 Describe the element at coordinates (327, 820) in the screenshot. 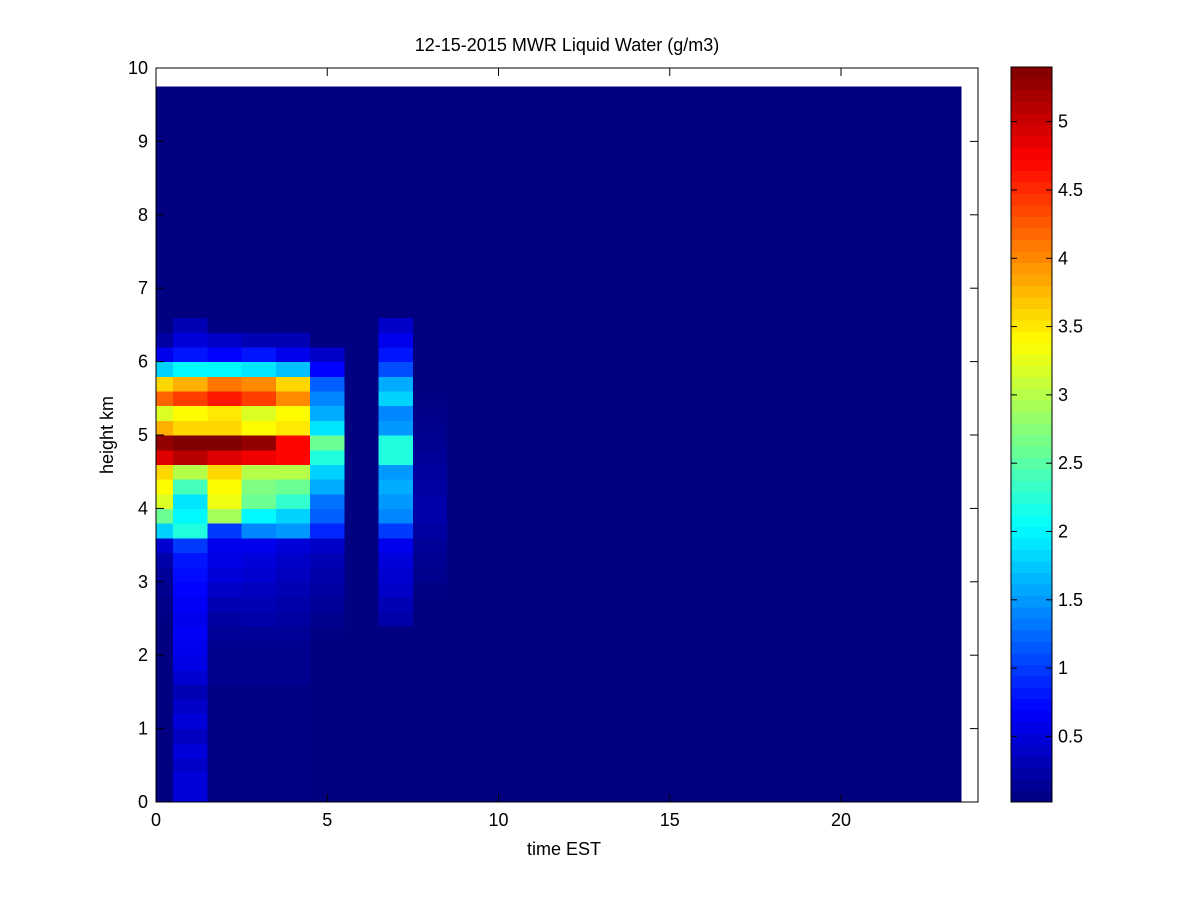

I see `x-tick-label: 5` at that location.